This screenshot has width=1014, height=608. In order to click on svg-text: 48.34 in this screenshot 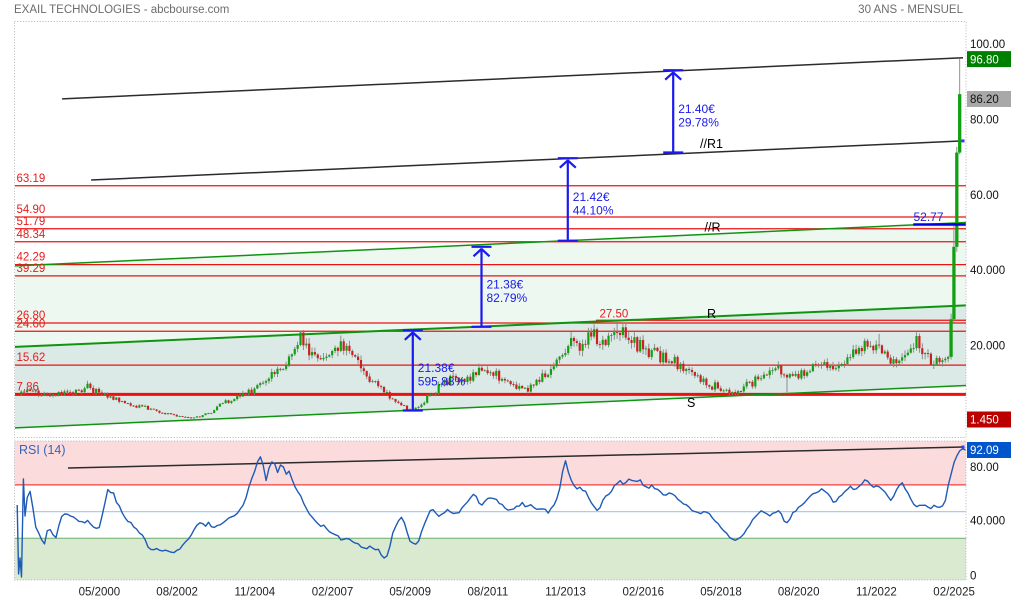, I will do `click(31, 235)`.